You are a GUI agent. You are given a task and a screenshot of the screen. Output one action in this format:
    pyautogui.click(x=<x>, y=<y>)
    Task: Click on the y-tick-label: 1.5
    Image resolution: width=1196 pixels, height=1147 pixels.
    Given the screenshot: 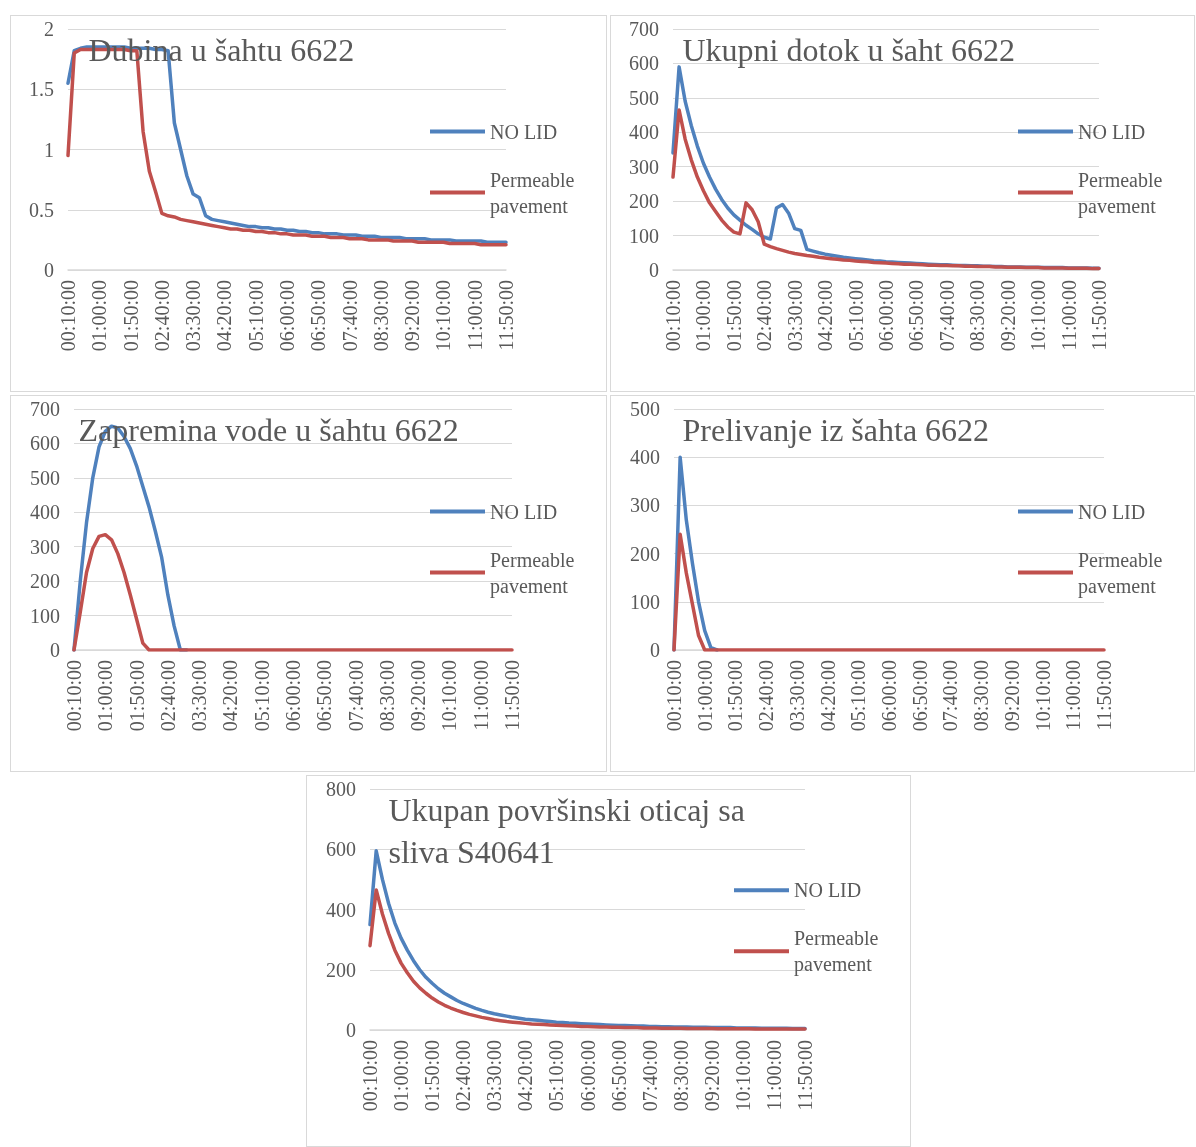 What is the action you would take?
    pyautogui.click(x=41, y=89)
    